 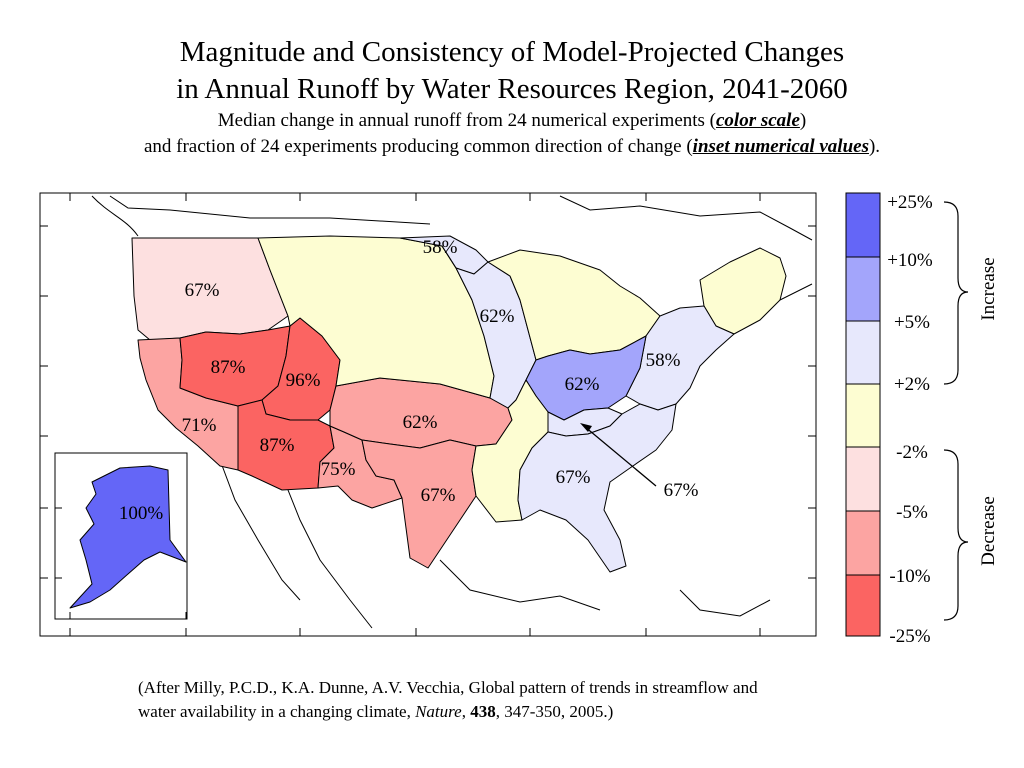 What do you see at coordinates (141, 513) in the screenshot?
I see `label-alaska: 100%` at bounding box center [141, 513].